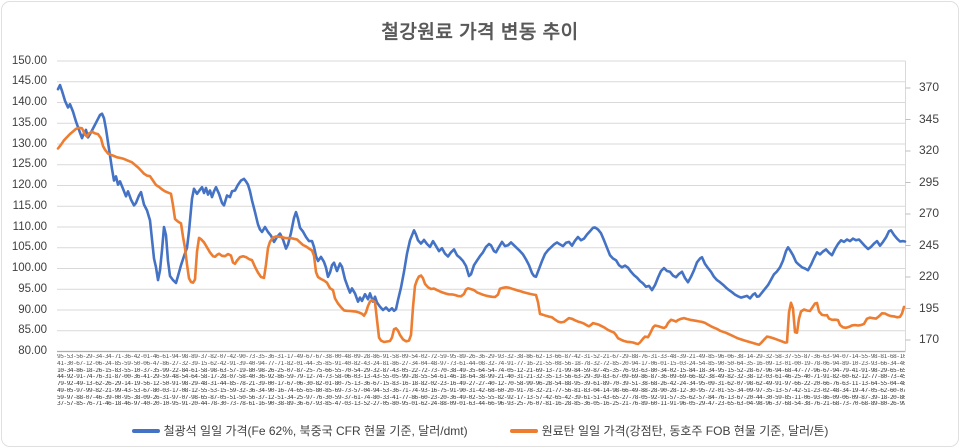  Describe the element at coordinates (32, 309) in the screenshot. I see `left-axis-tick-label: 90.00` at that location.